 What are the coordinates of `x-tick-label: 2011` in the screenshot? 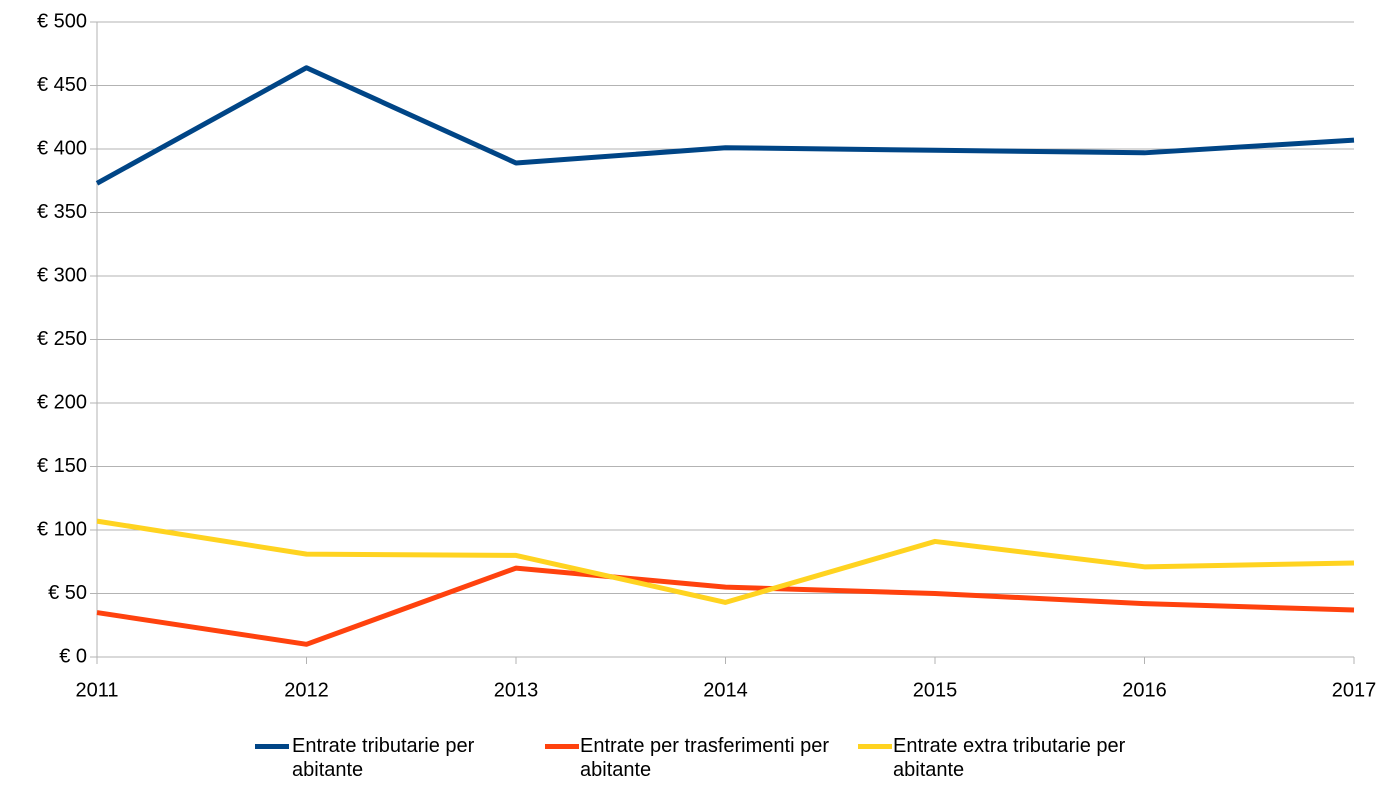 It's located at (96, 690).